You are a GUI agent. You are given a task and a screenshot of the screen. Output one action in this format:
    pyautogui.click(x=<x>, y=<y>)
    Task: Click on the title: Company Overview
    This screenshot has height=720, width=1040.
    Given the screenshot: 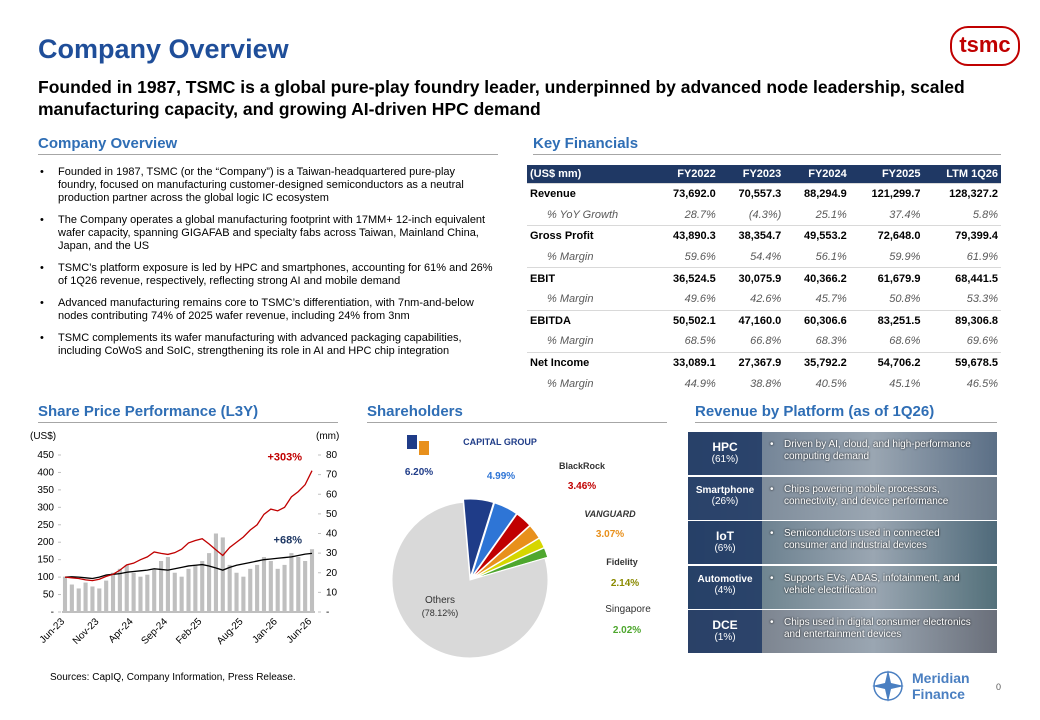 What is the action you would take?
    pyautogui.click(x=163, y=49)
    